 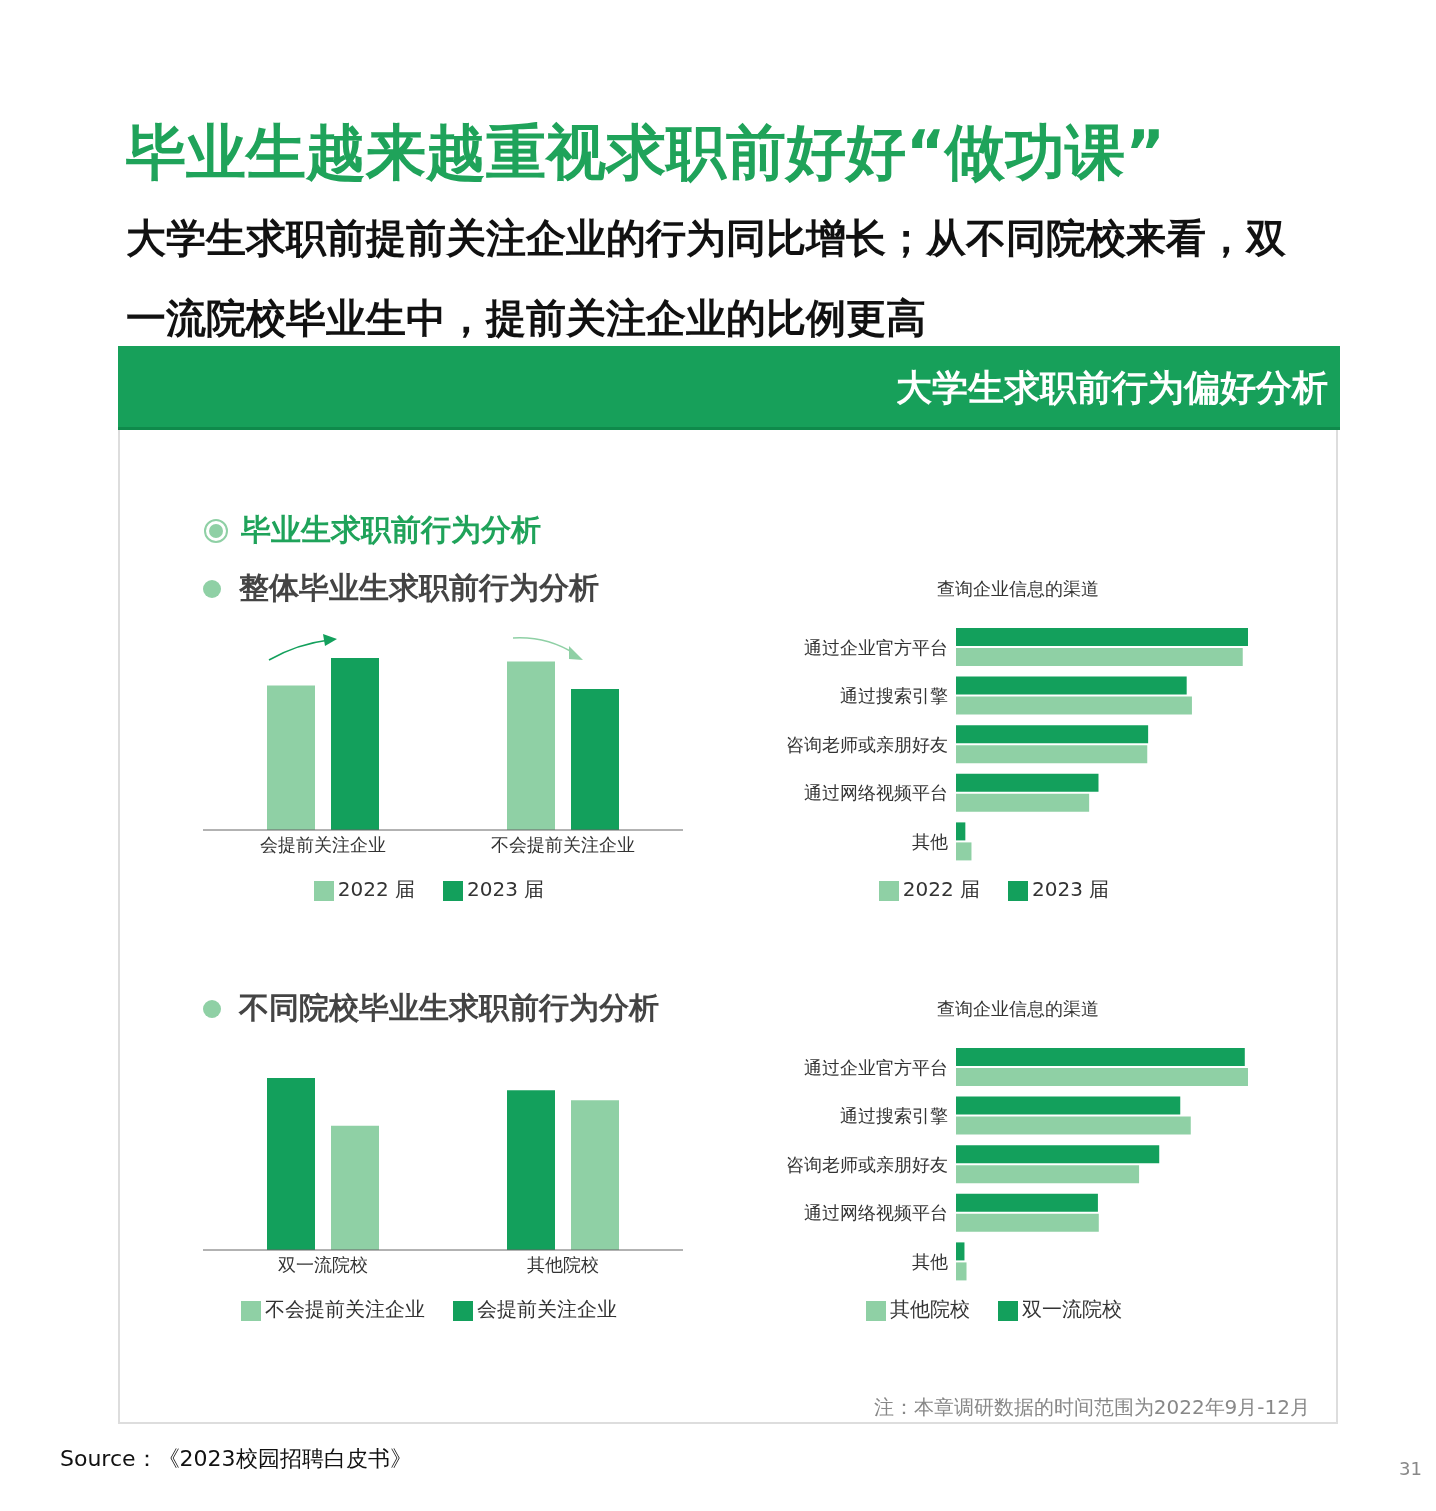 I want to click on legend-label: 双一流院校, so click(x=1072, y=1309).